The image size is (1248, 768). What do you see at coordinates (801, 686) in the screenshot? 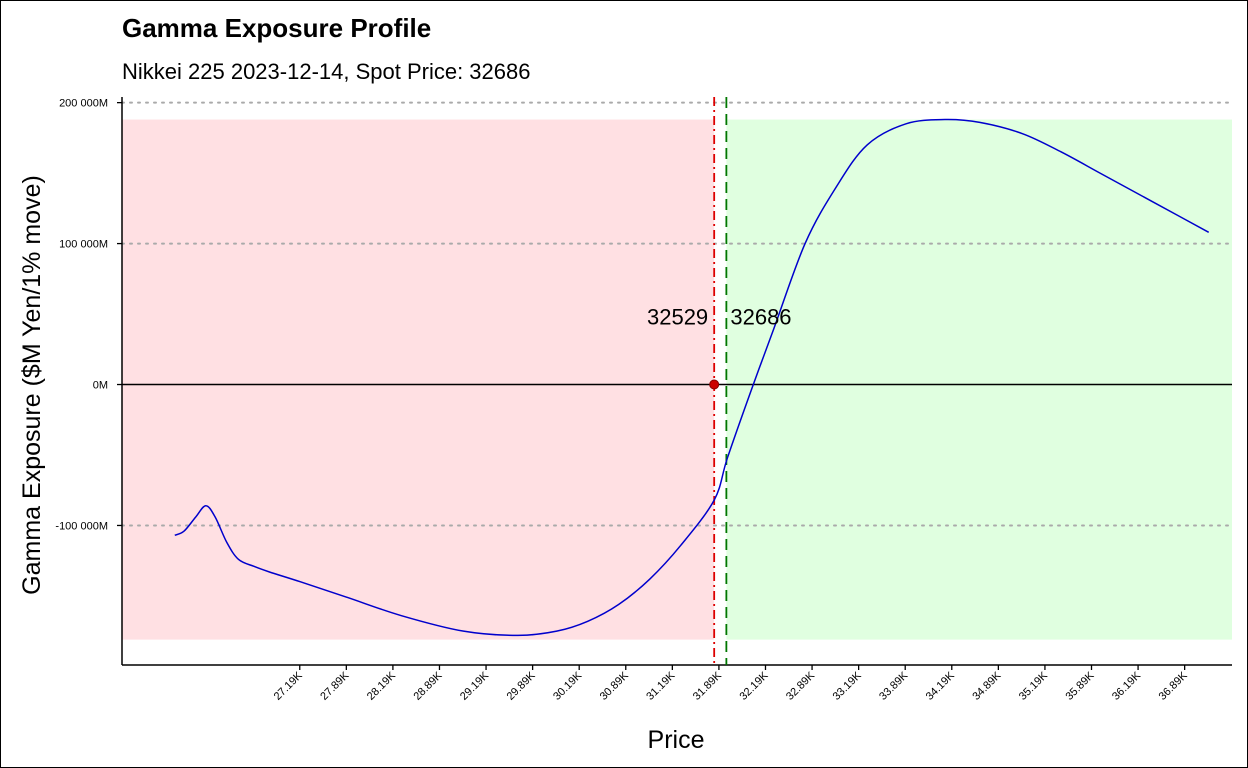
I see `x-tick-label: 32.89K` at bounding box center [801, 686].